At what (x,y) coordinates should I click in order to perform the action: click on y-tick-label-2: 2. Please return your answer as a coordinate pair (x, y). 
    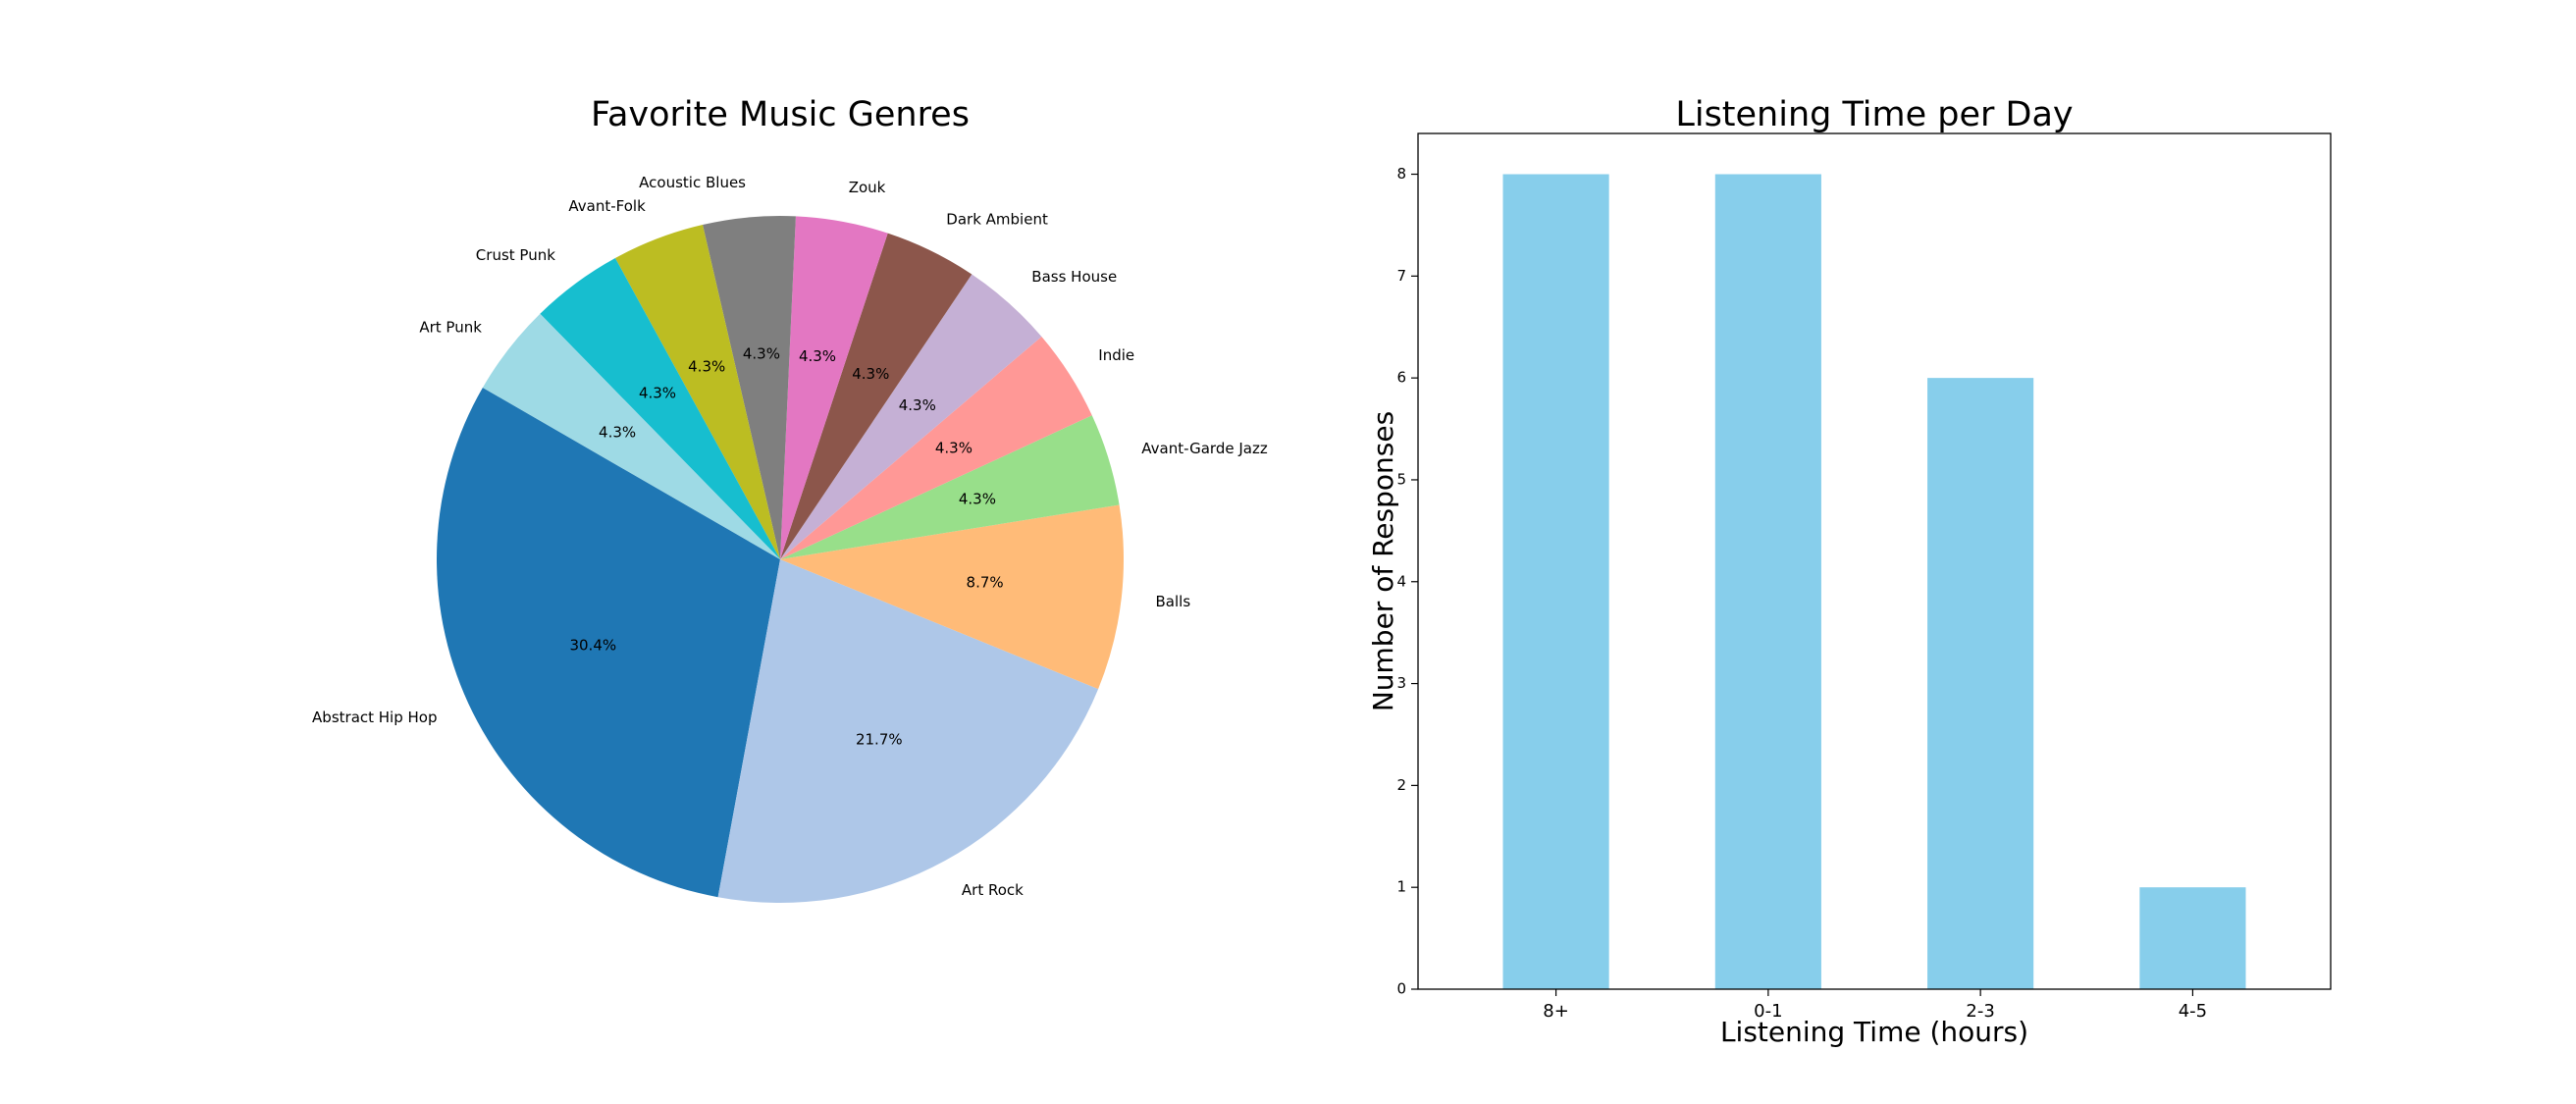
    Looking at the image, I should click on (1401, 785).